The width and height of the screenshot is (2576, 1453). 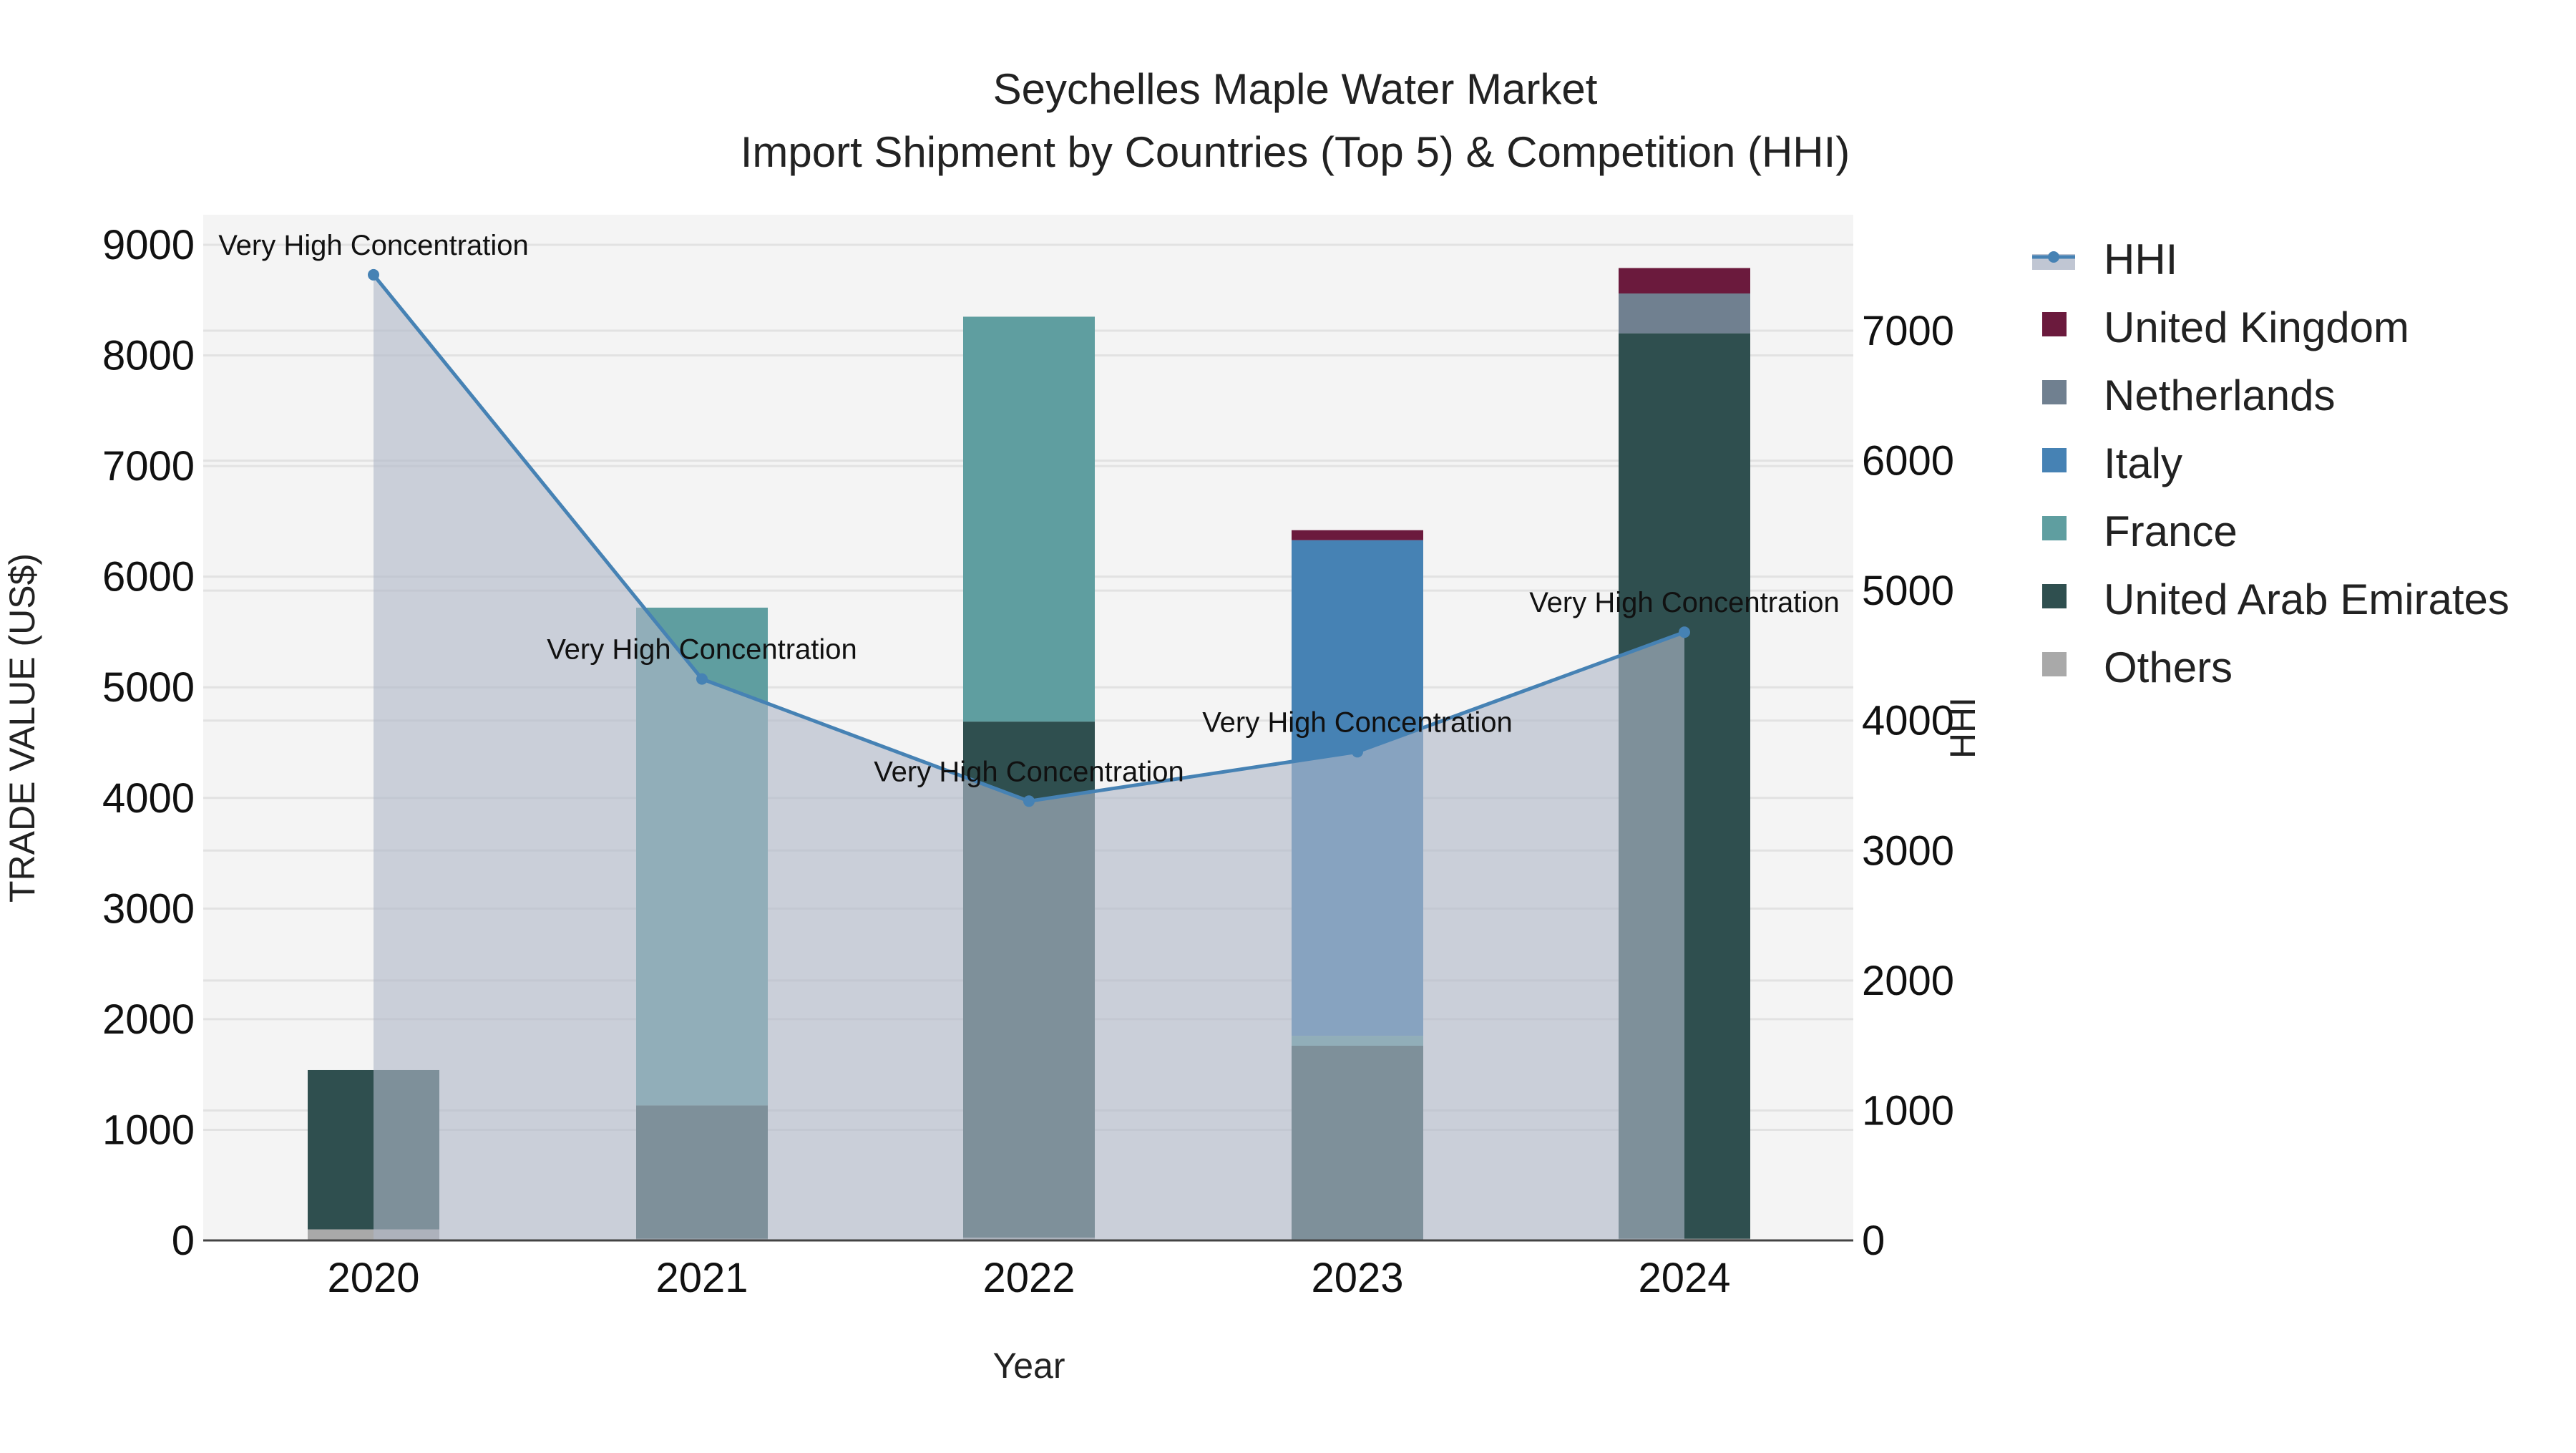 I want to click on y2-tick-label: 6000, so click(x=1908, y=462).